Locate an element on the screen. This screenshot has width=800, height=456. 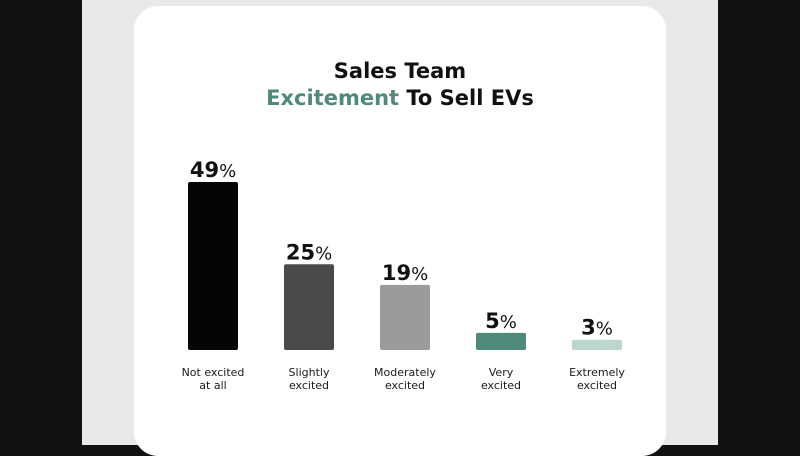
category-label-4: Extremely excited is located at coordinates (597, 379).